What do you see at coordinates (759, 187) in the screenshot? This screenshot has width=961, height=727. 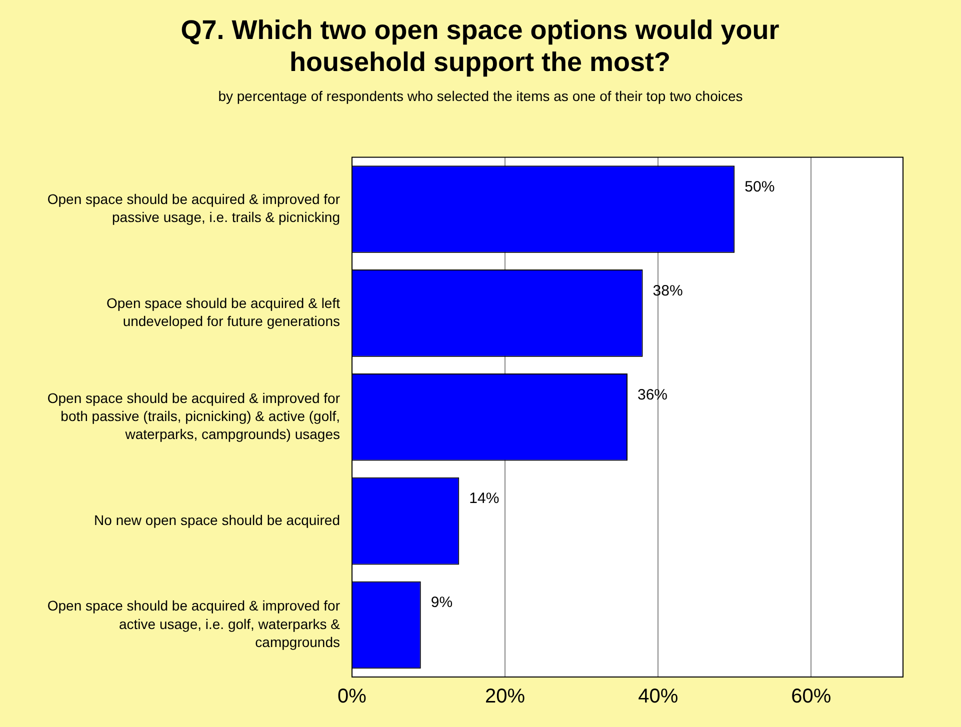 I see `data-label: 50%` at bounding box center [759, 187].